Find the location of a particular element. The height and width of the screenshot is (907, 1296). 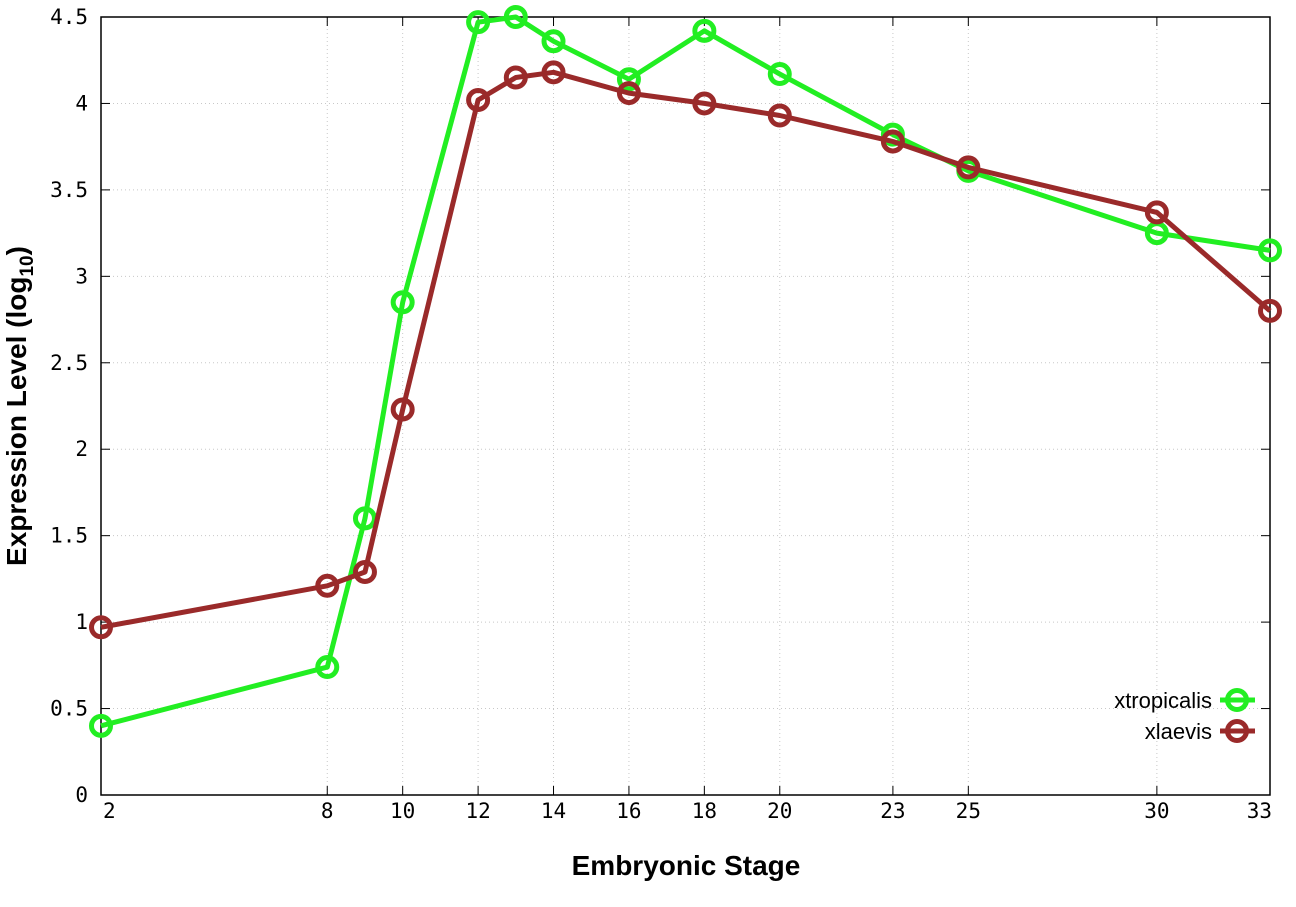

y-tick-label: 4 is located at coordinates (81, 103).